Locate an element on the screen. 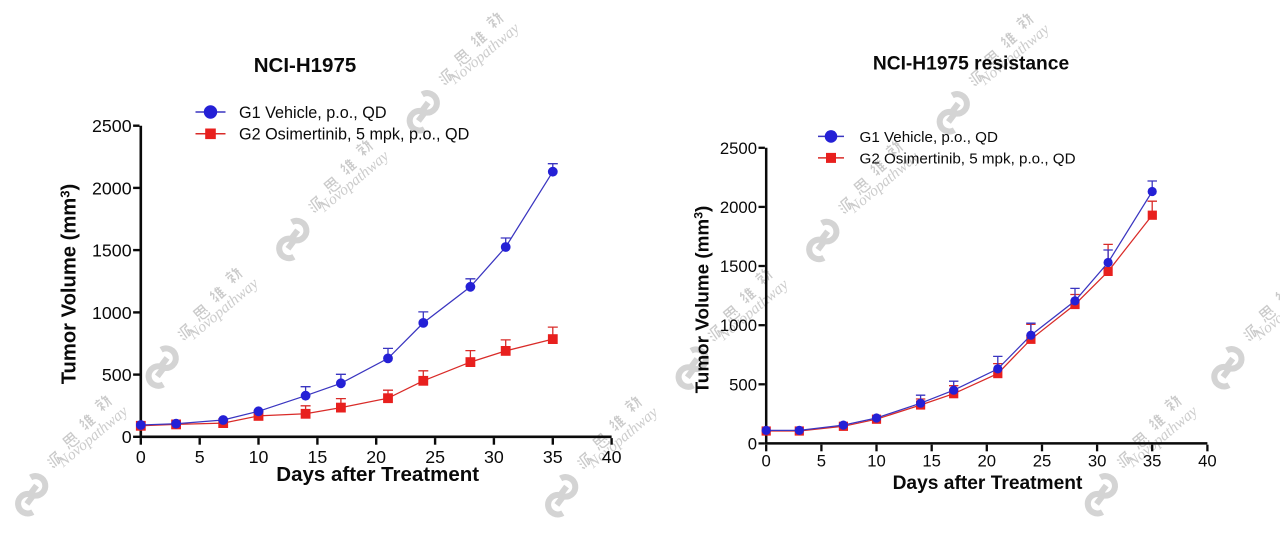 This screenshot has width=1280, height=547. svg-text: NCI-H1975 resistance is located at coordinates (971, 64).